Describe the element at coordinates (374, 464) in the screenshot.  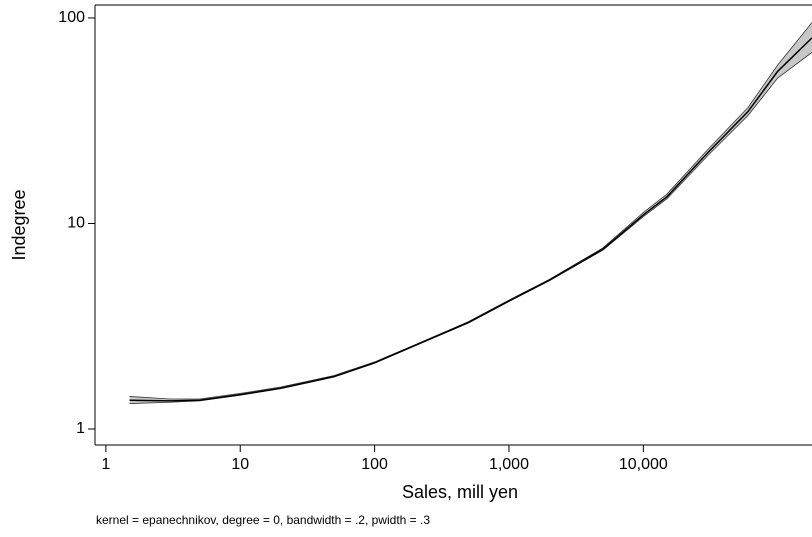
I see `x-tick-label: 100` at that location.